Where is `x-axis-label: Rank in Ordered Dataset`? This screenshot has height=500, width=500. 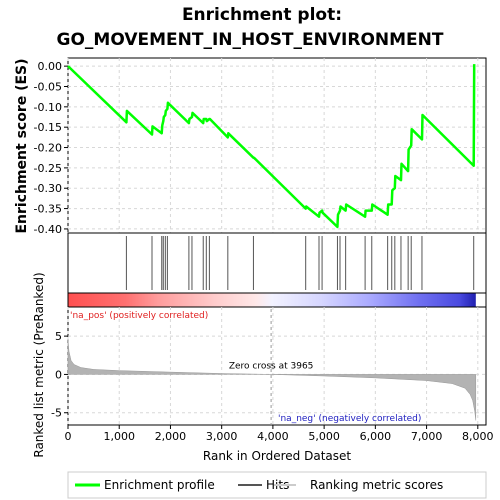 x-axis-label: Rank in Ordered Dataset is located at coordinates (277, 456).